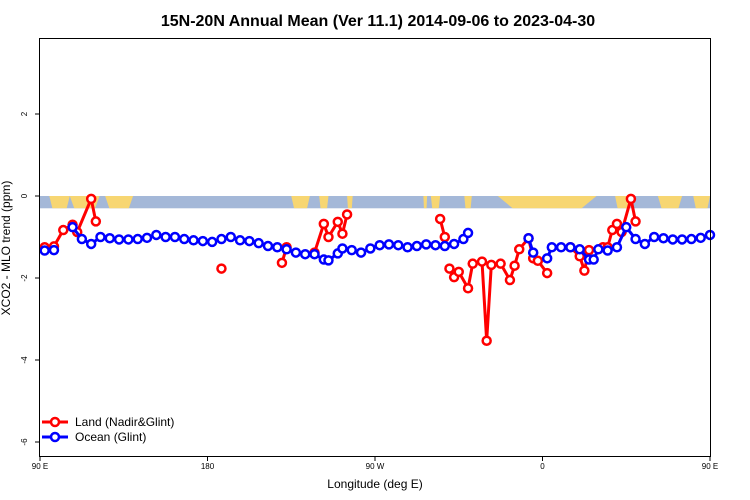 Image resolution: width=750 pixels, height=500 pixels. Describe the element at coordinates (55, 437) in the screenshot. I see `legend-marker-ocean` at that location.